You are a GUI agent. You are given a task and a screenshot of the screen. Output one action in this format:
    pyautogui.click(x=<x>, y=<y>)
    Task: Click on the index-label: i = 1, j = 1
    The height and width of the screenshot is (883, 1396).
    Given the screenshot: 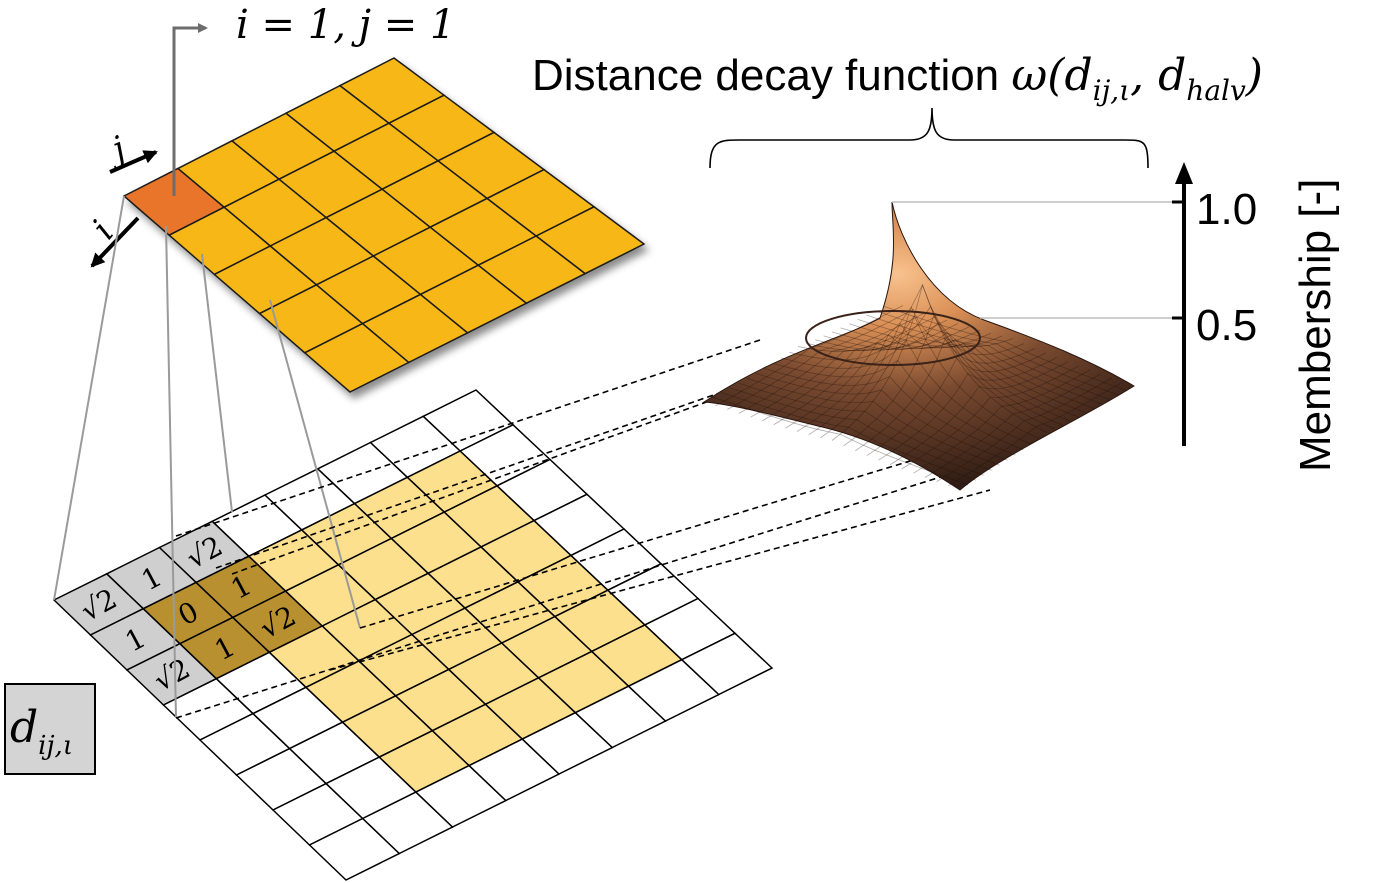 What is the action you would take?
    pyautogui.click(x=345, y=25)
    